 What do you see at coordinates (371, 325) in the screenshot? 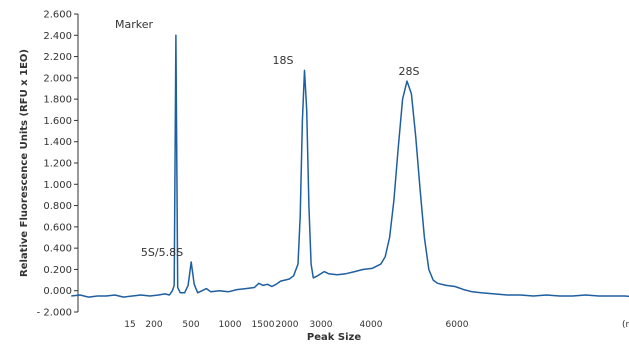
I see `x-tick-label: 4000` at bounding box center [371, 325].